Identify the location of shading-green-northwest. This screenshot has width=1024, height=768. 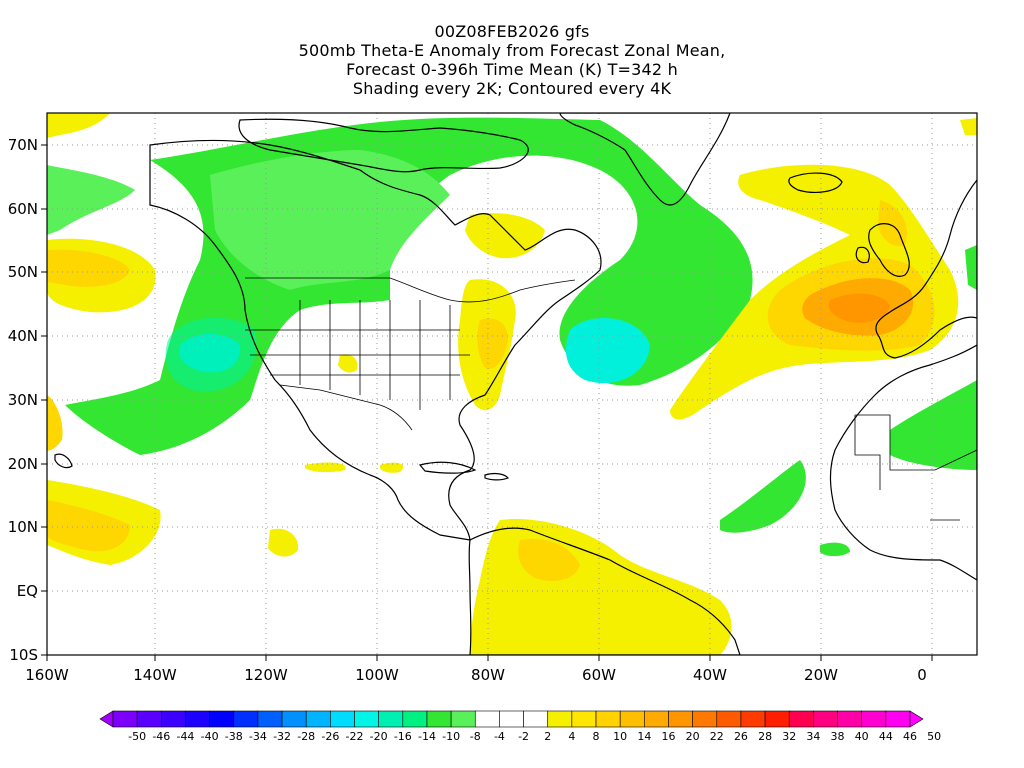
(91, 200).